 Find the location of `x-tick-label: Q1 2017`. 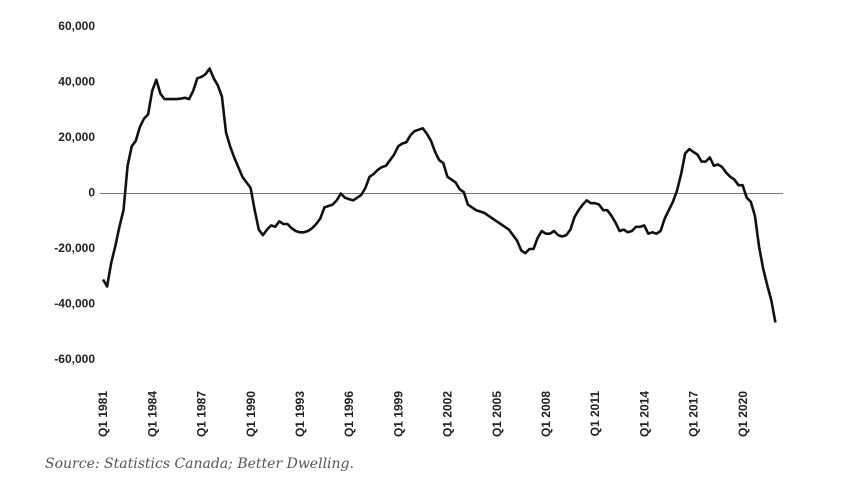

x-tick-label: Q1 2017 is located at coordinates (694, 414).